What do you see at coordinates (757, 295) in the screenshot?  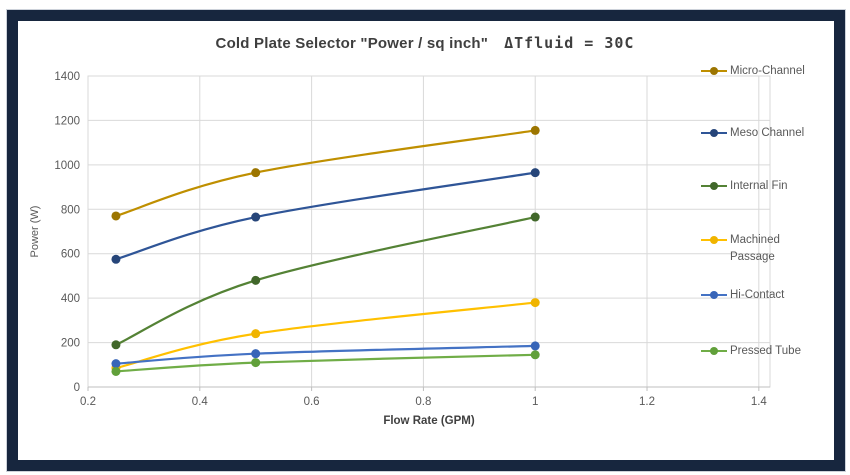 I see `legend-label: Hi-Contact` at bounding box center [757, 295].